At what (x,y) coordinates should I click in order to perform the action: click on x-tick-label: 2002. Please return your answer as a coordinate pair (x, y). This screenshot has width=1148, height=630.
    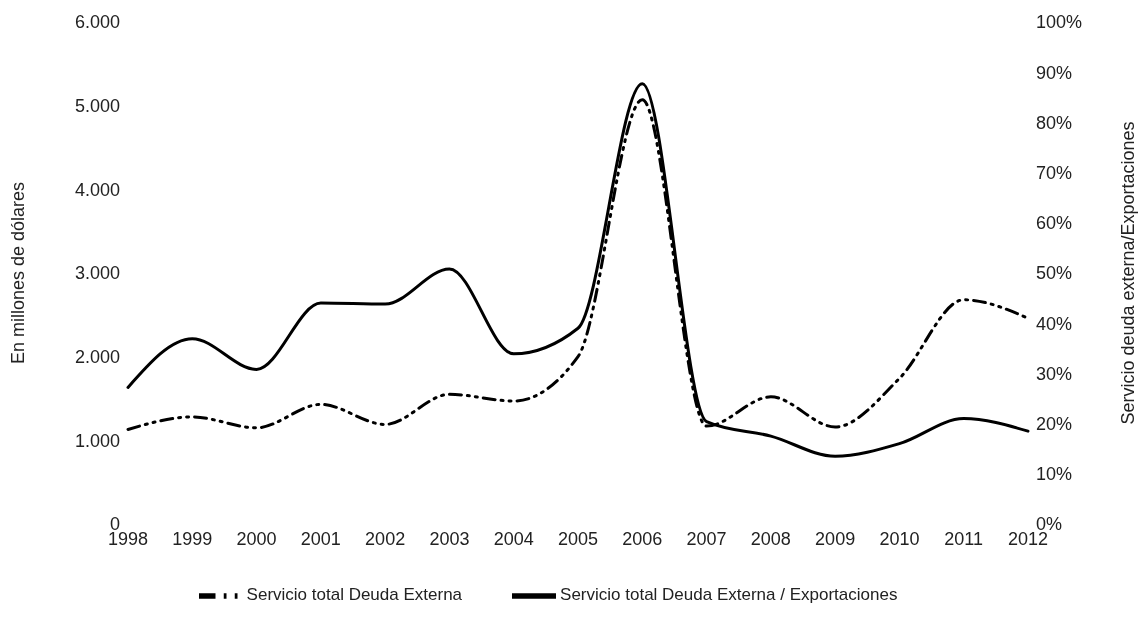
    Looking at the image, I should click on (385, 538).